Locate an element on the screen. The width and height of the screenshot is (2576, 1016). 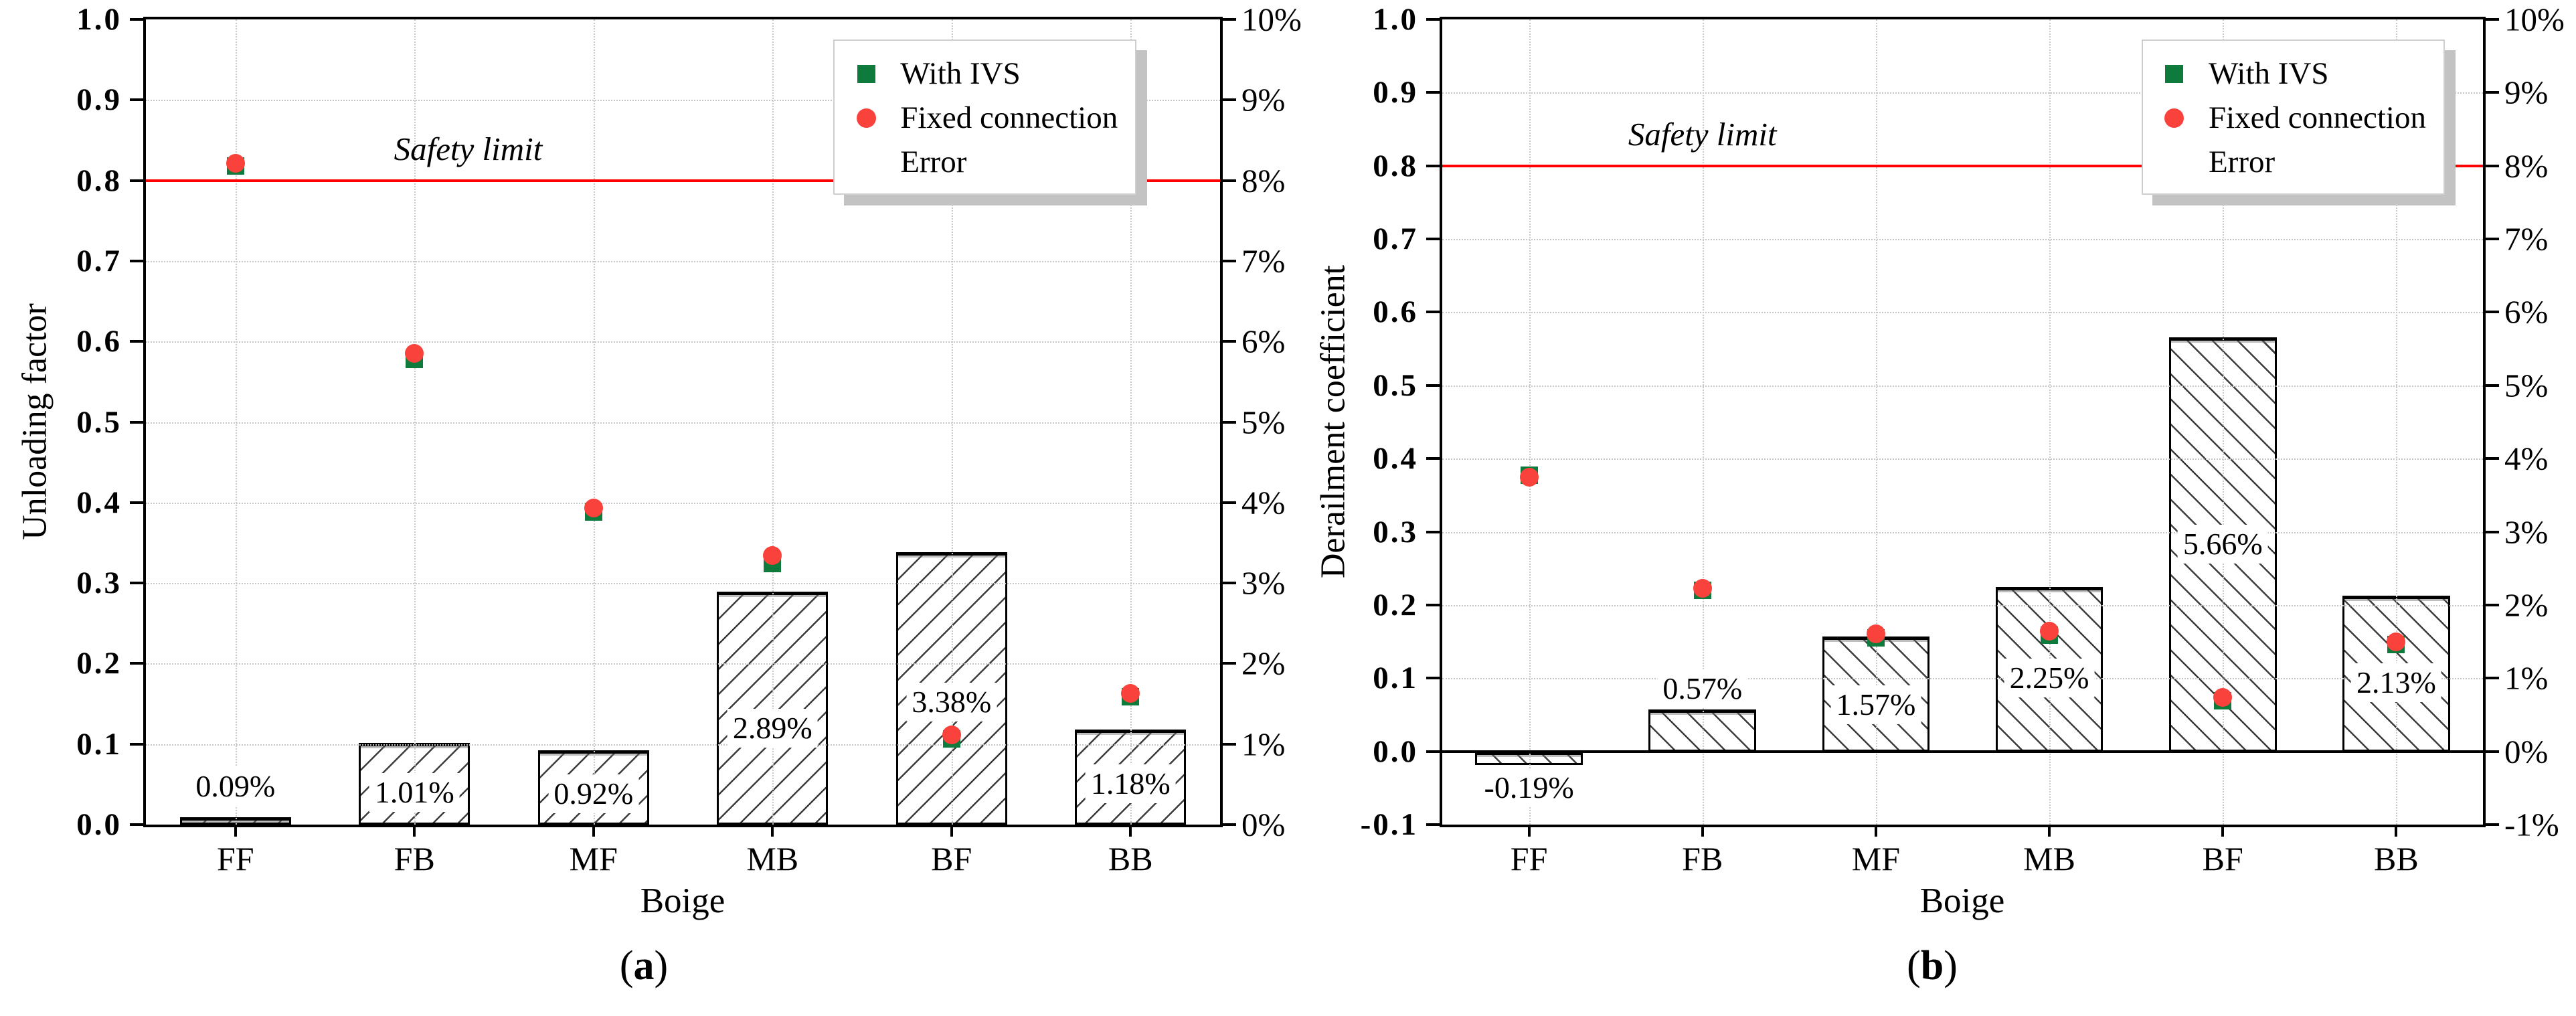
error-bar-value-label: 0.92% is located at coordinates (593, 794).